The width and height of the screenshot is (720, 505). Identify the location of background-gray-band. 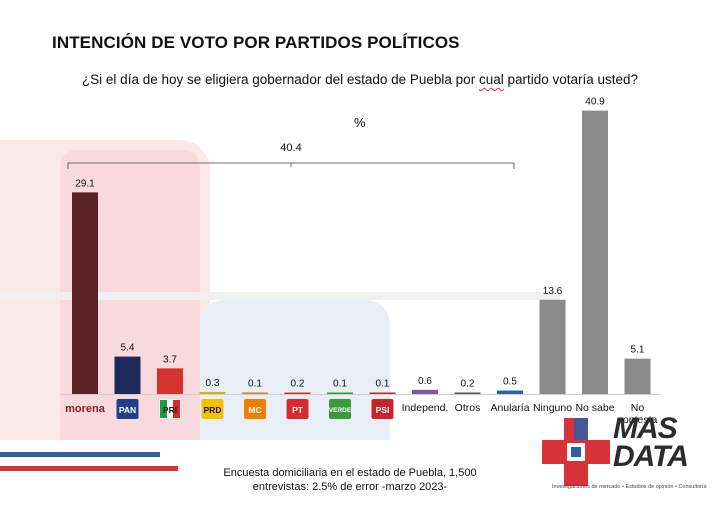
(280, 296).